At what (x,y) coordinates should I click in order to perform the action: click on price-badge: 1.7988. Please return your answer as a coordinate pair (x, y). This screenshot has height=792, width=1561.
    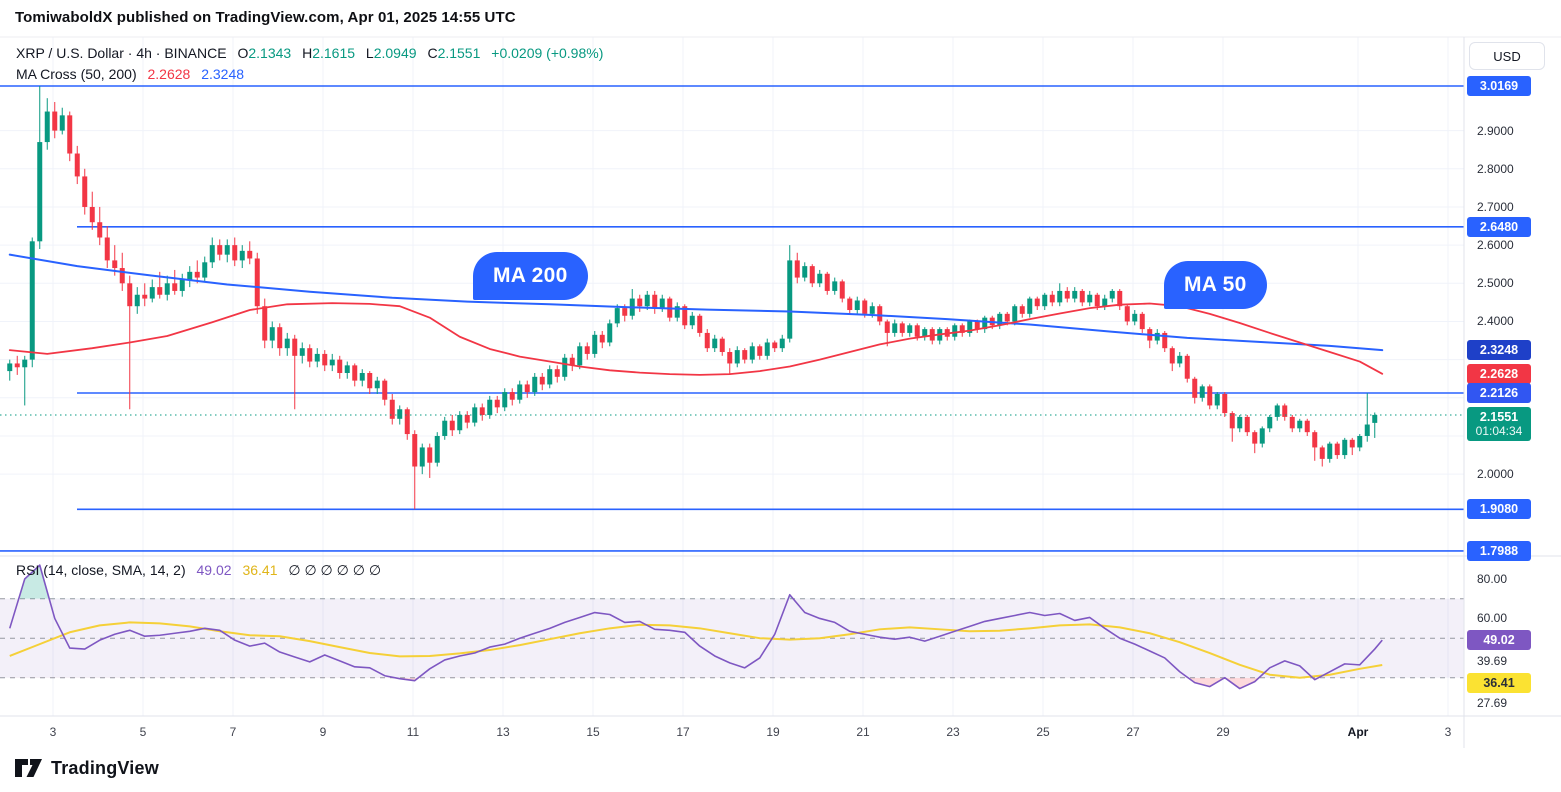
    Looking at the image, I should click on (1499, 550).